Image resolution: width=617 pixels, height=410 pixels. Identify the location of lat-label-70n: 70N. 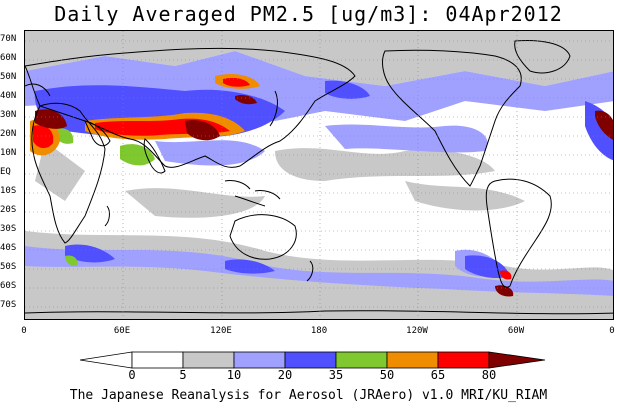
(8, 39).